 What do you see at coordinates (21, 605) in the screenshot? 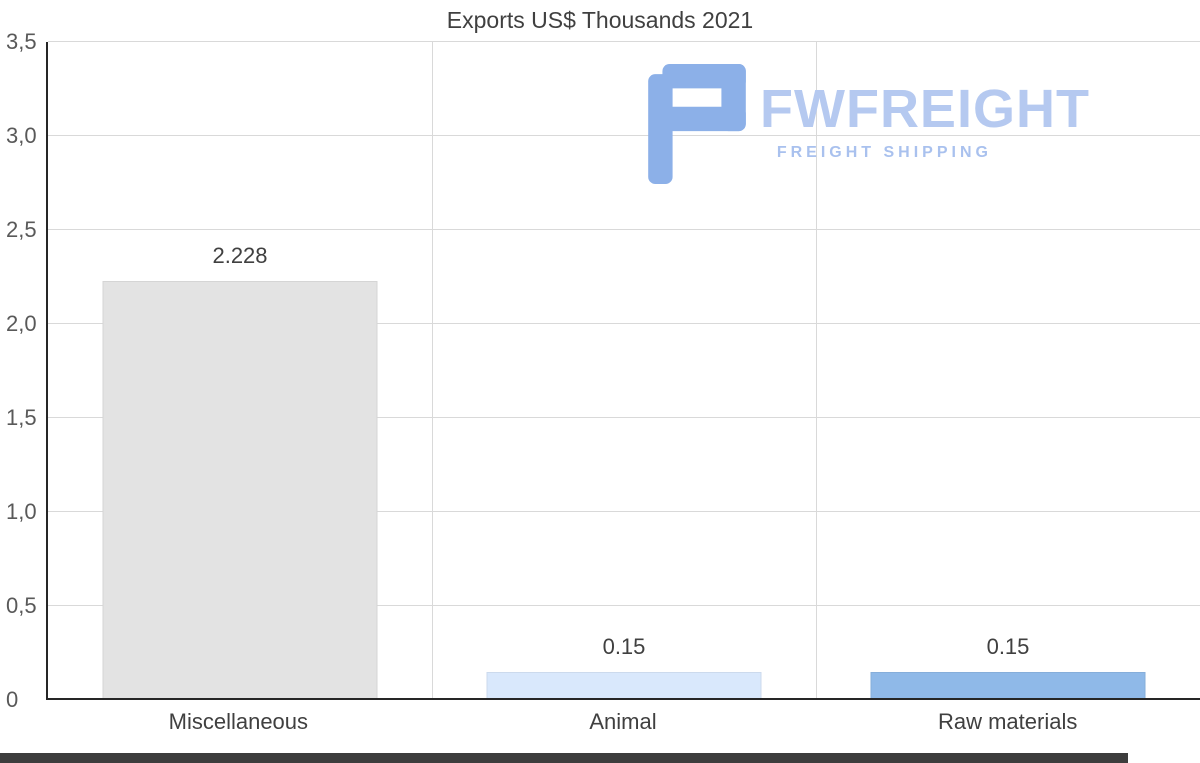
I see `y-tick-label: 0,5` at bounding box center [21, 605].